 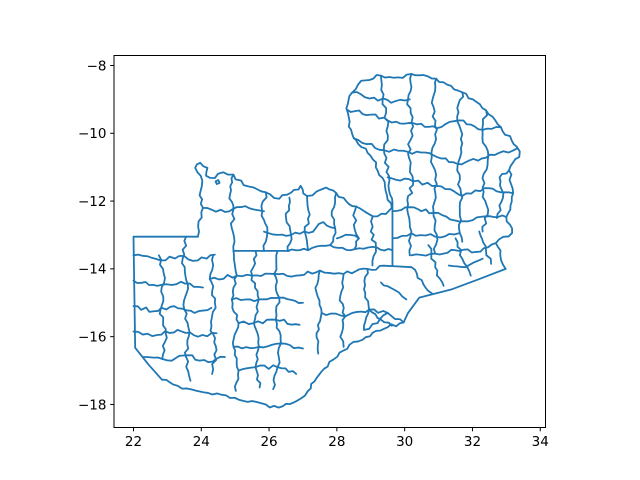 What do you see at coordinates (97, 66) in the screenshot?
I see `y-tick-label: −8` at bounding box center [97, 66].